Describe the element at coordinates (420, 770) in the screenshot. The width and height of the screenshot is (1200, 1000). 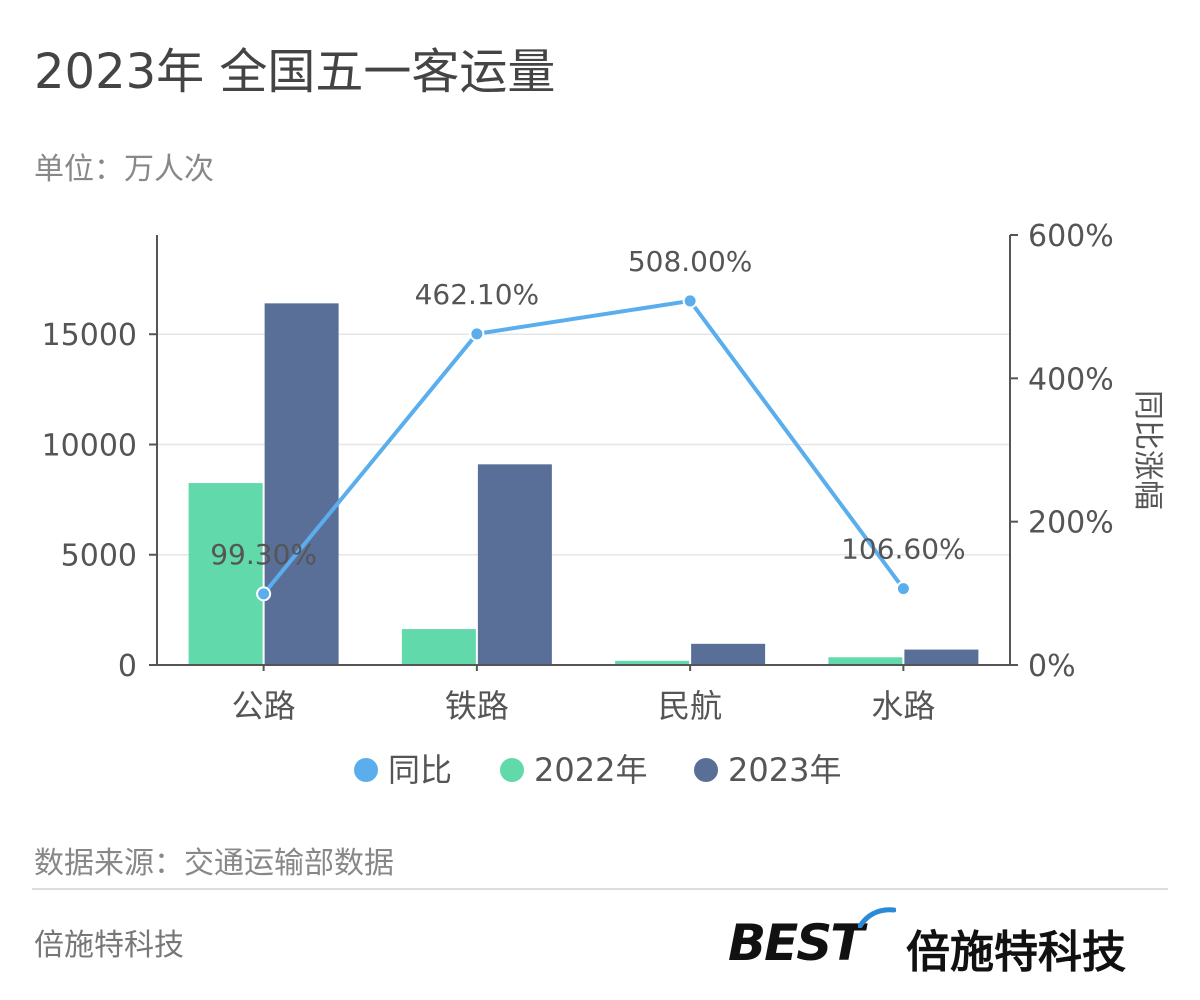
I see `legend-label: 同比` at that location.